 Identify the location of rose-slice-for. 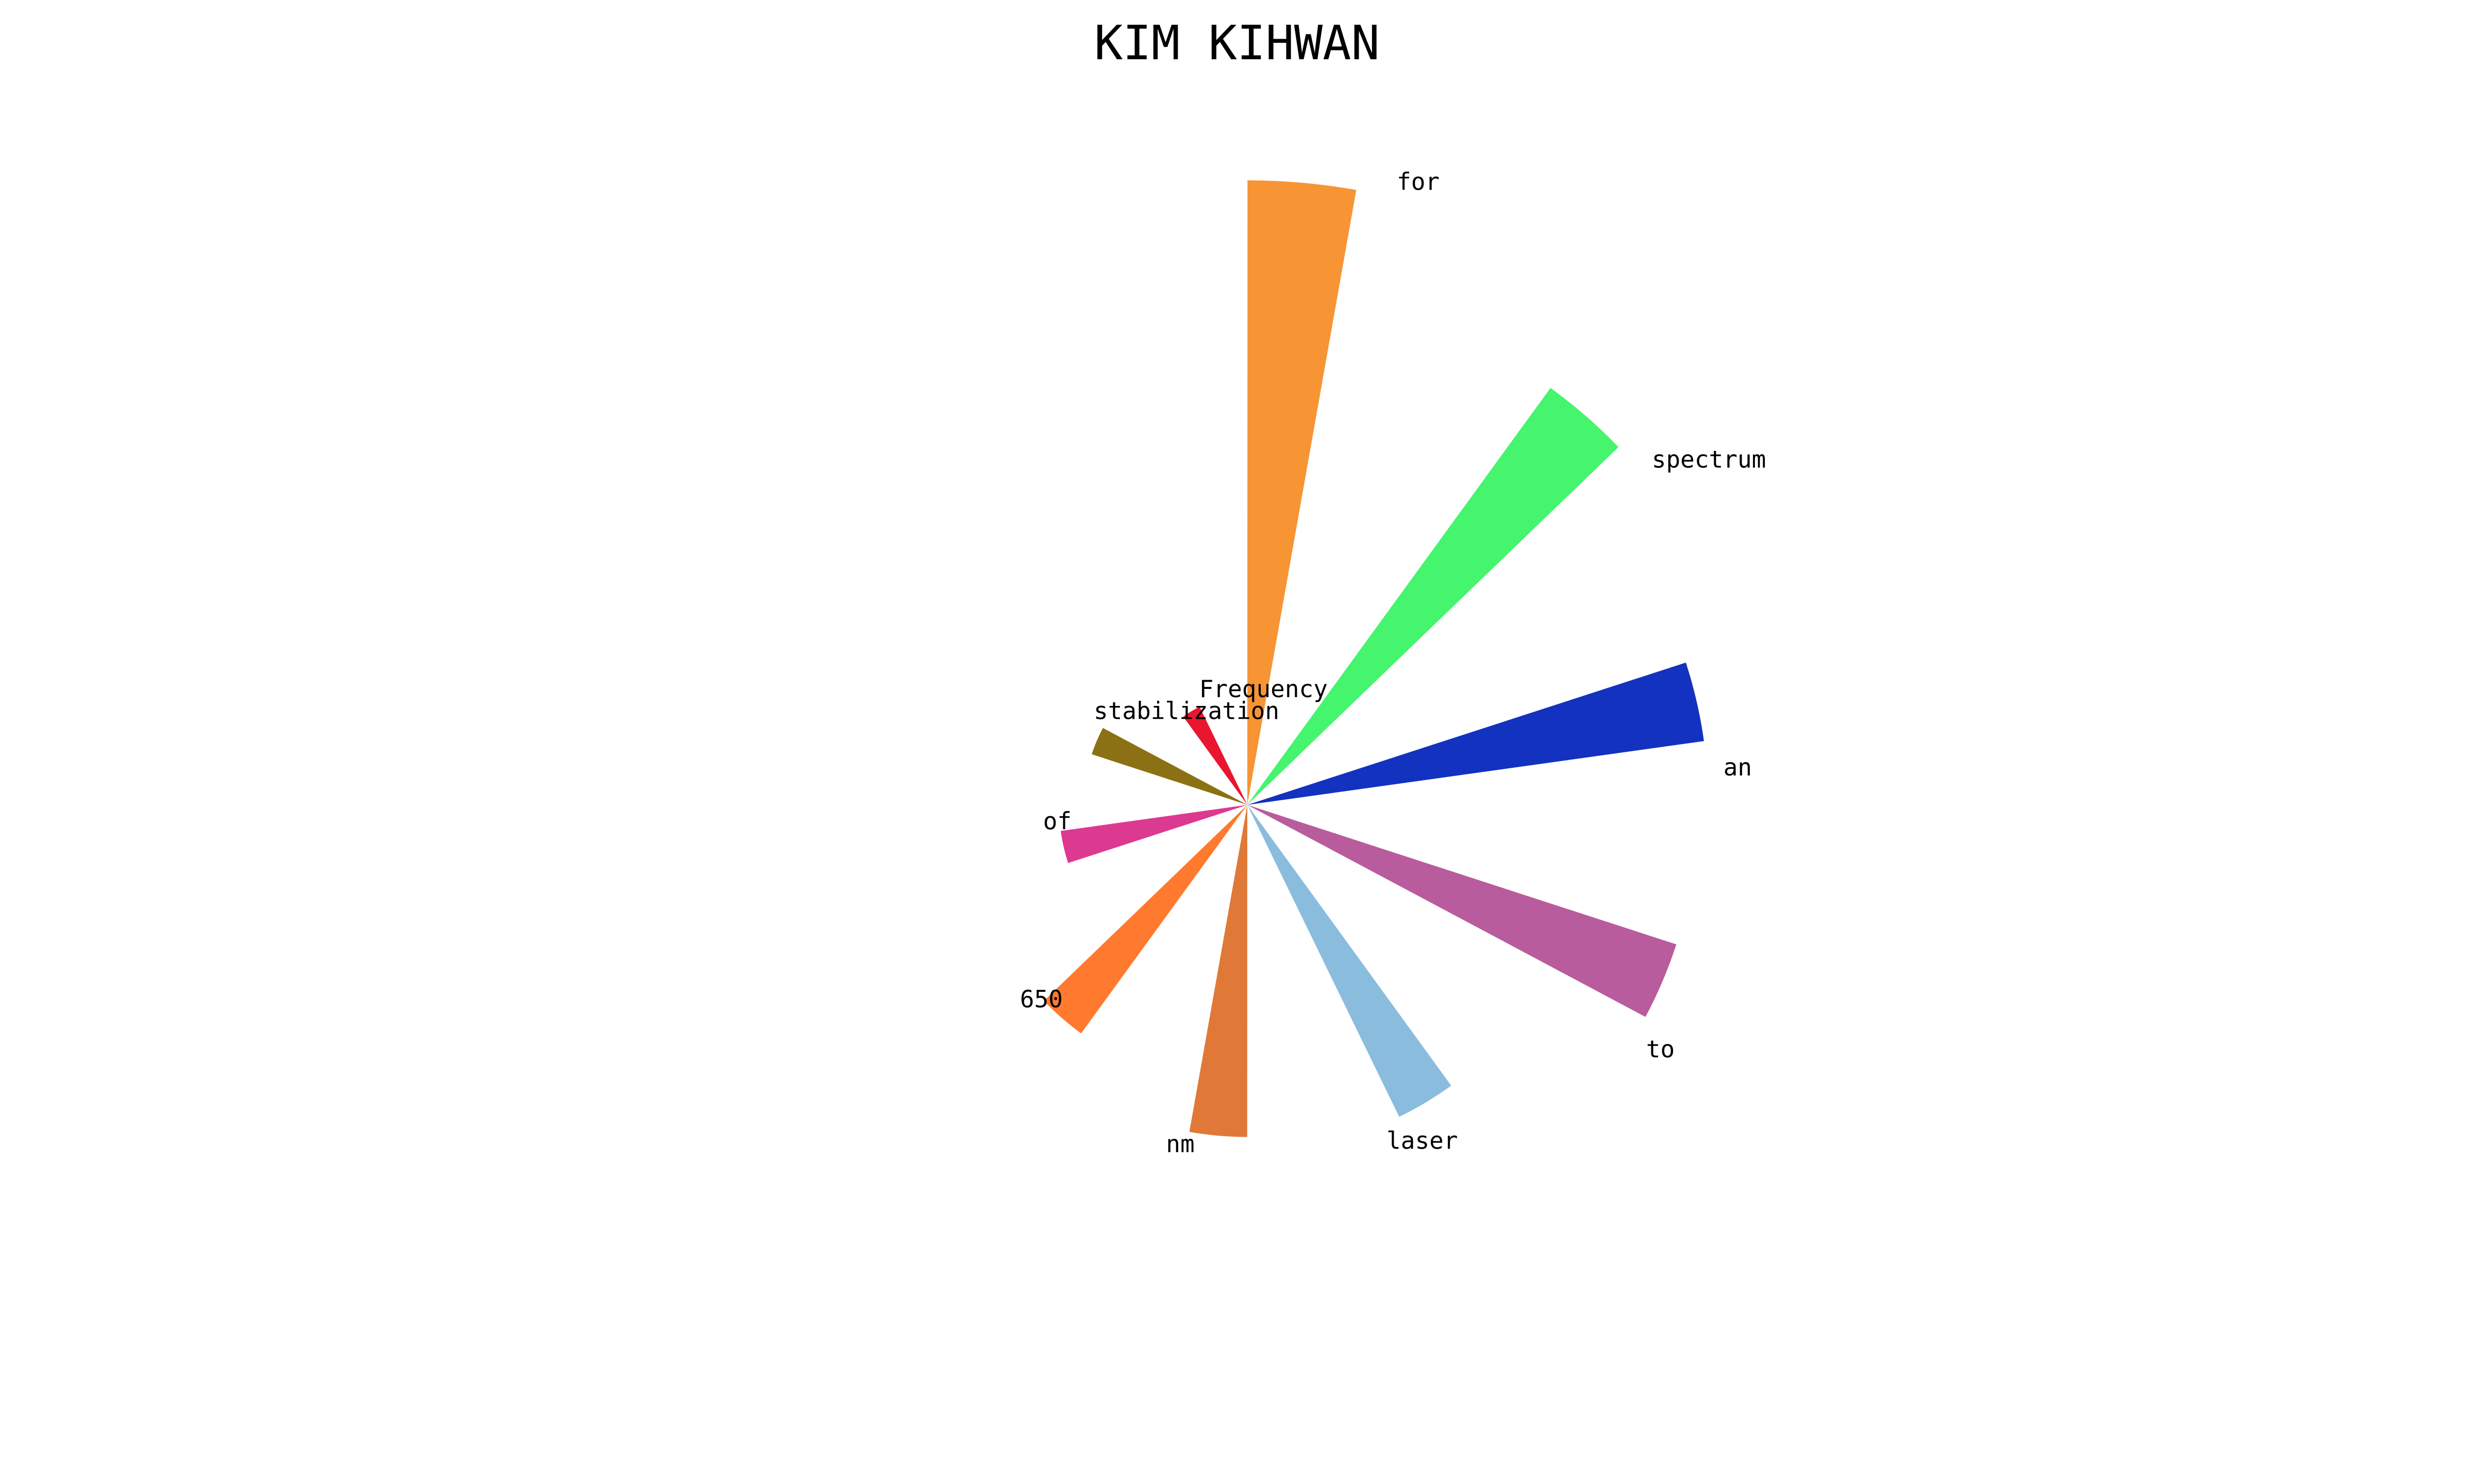
(1302, 492).